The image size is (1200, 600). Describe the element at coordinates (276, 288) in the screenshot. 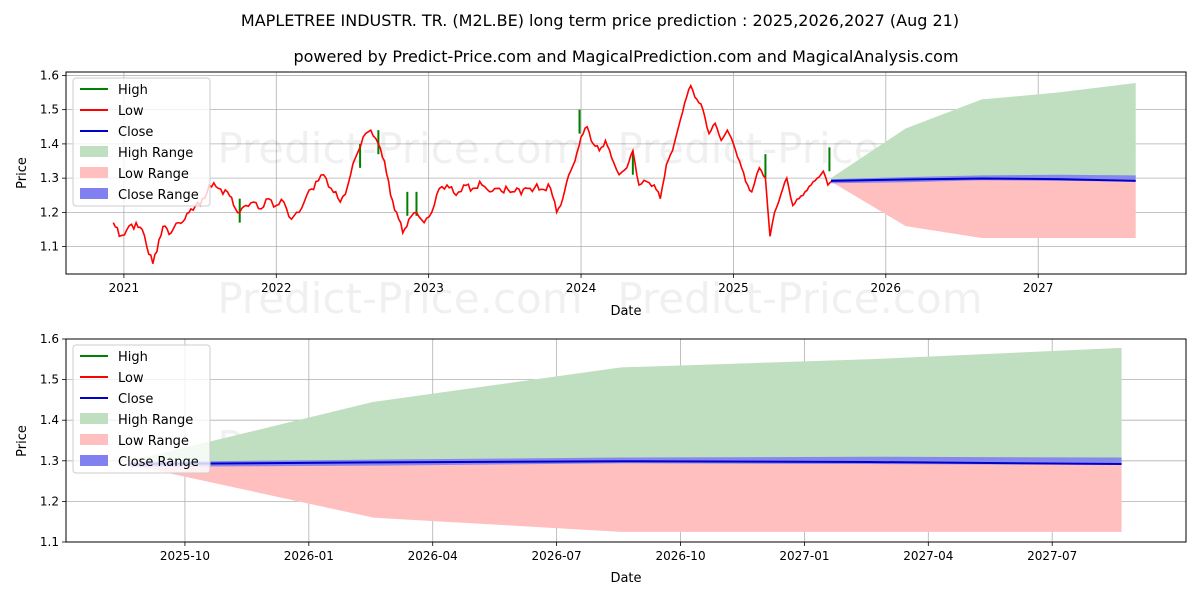

I see `x-tick-label: 2022` at that location.